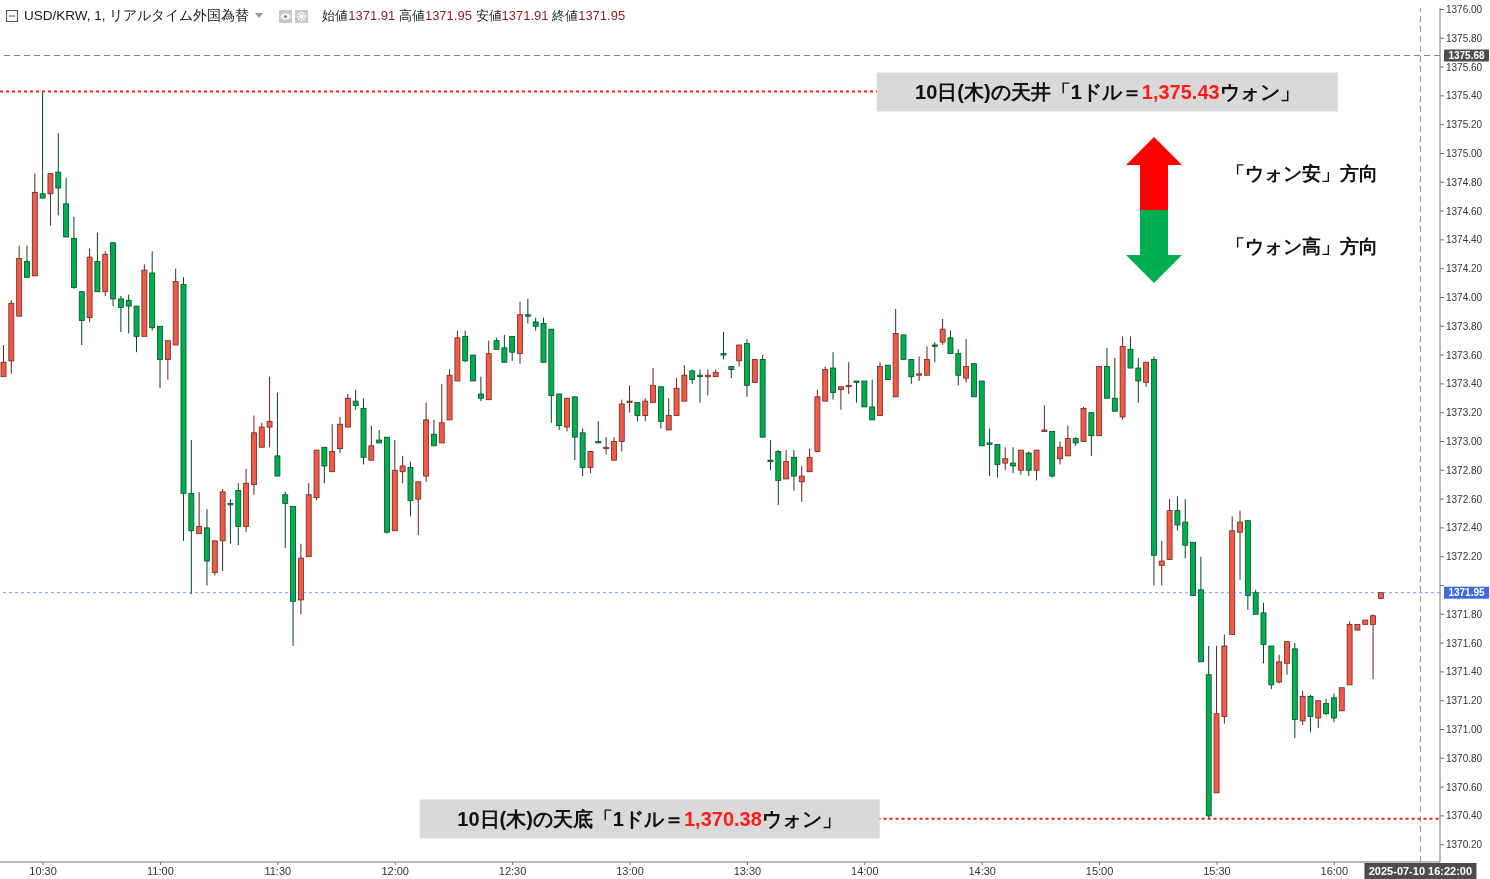  Describe the element at coordinates (1302, 173) in the screenshot. I see `annotation: 「ウォン安」方向` at that location.